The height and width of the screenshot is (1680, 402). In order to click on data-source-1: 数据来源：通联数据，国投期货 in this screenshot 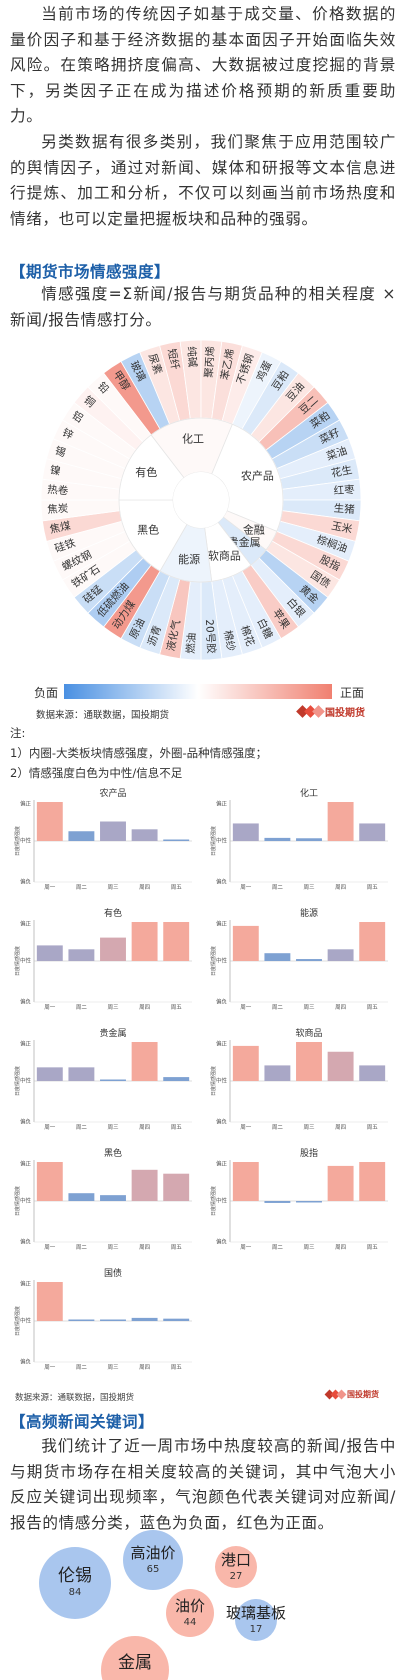, I will do `click(103, 715)`.